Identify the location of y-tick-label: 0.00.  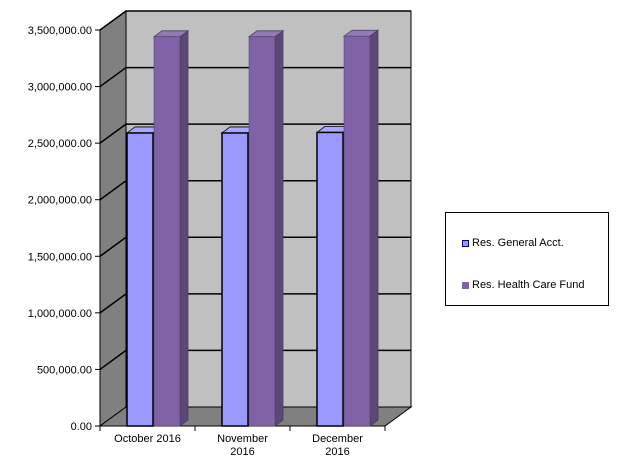
(81, 427).